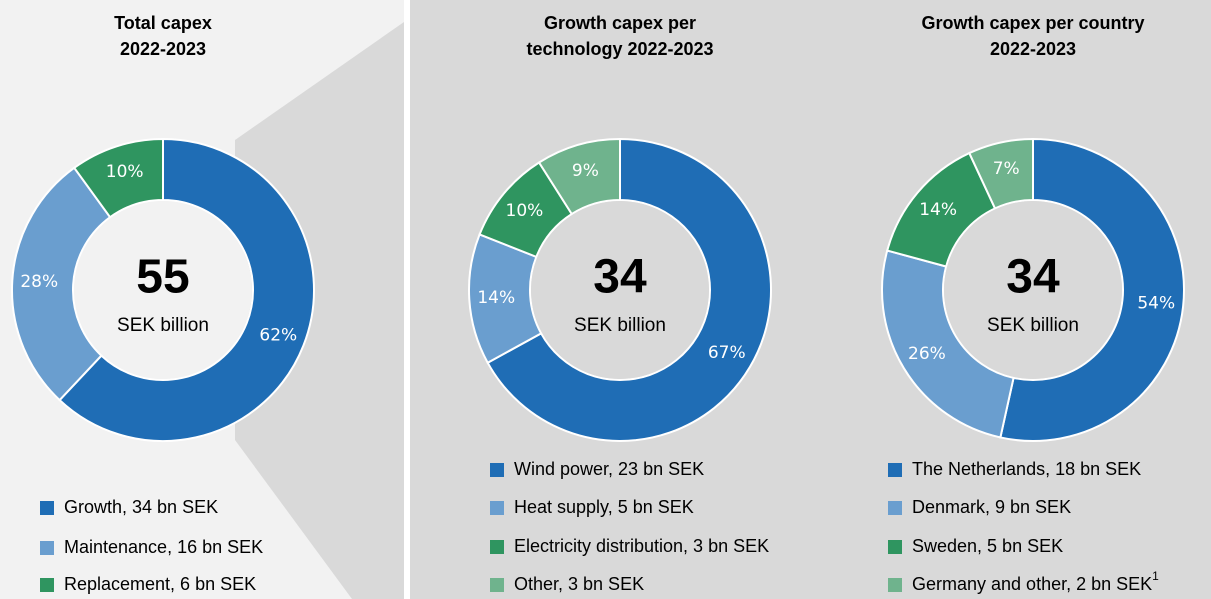 This screenshot has height=599, width=1211. Describe the element at coordinates (1156, 303) in the screenshot. I see `segment-label: 54%` at that location.